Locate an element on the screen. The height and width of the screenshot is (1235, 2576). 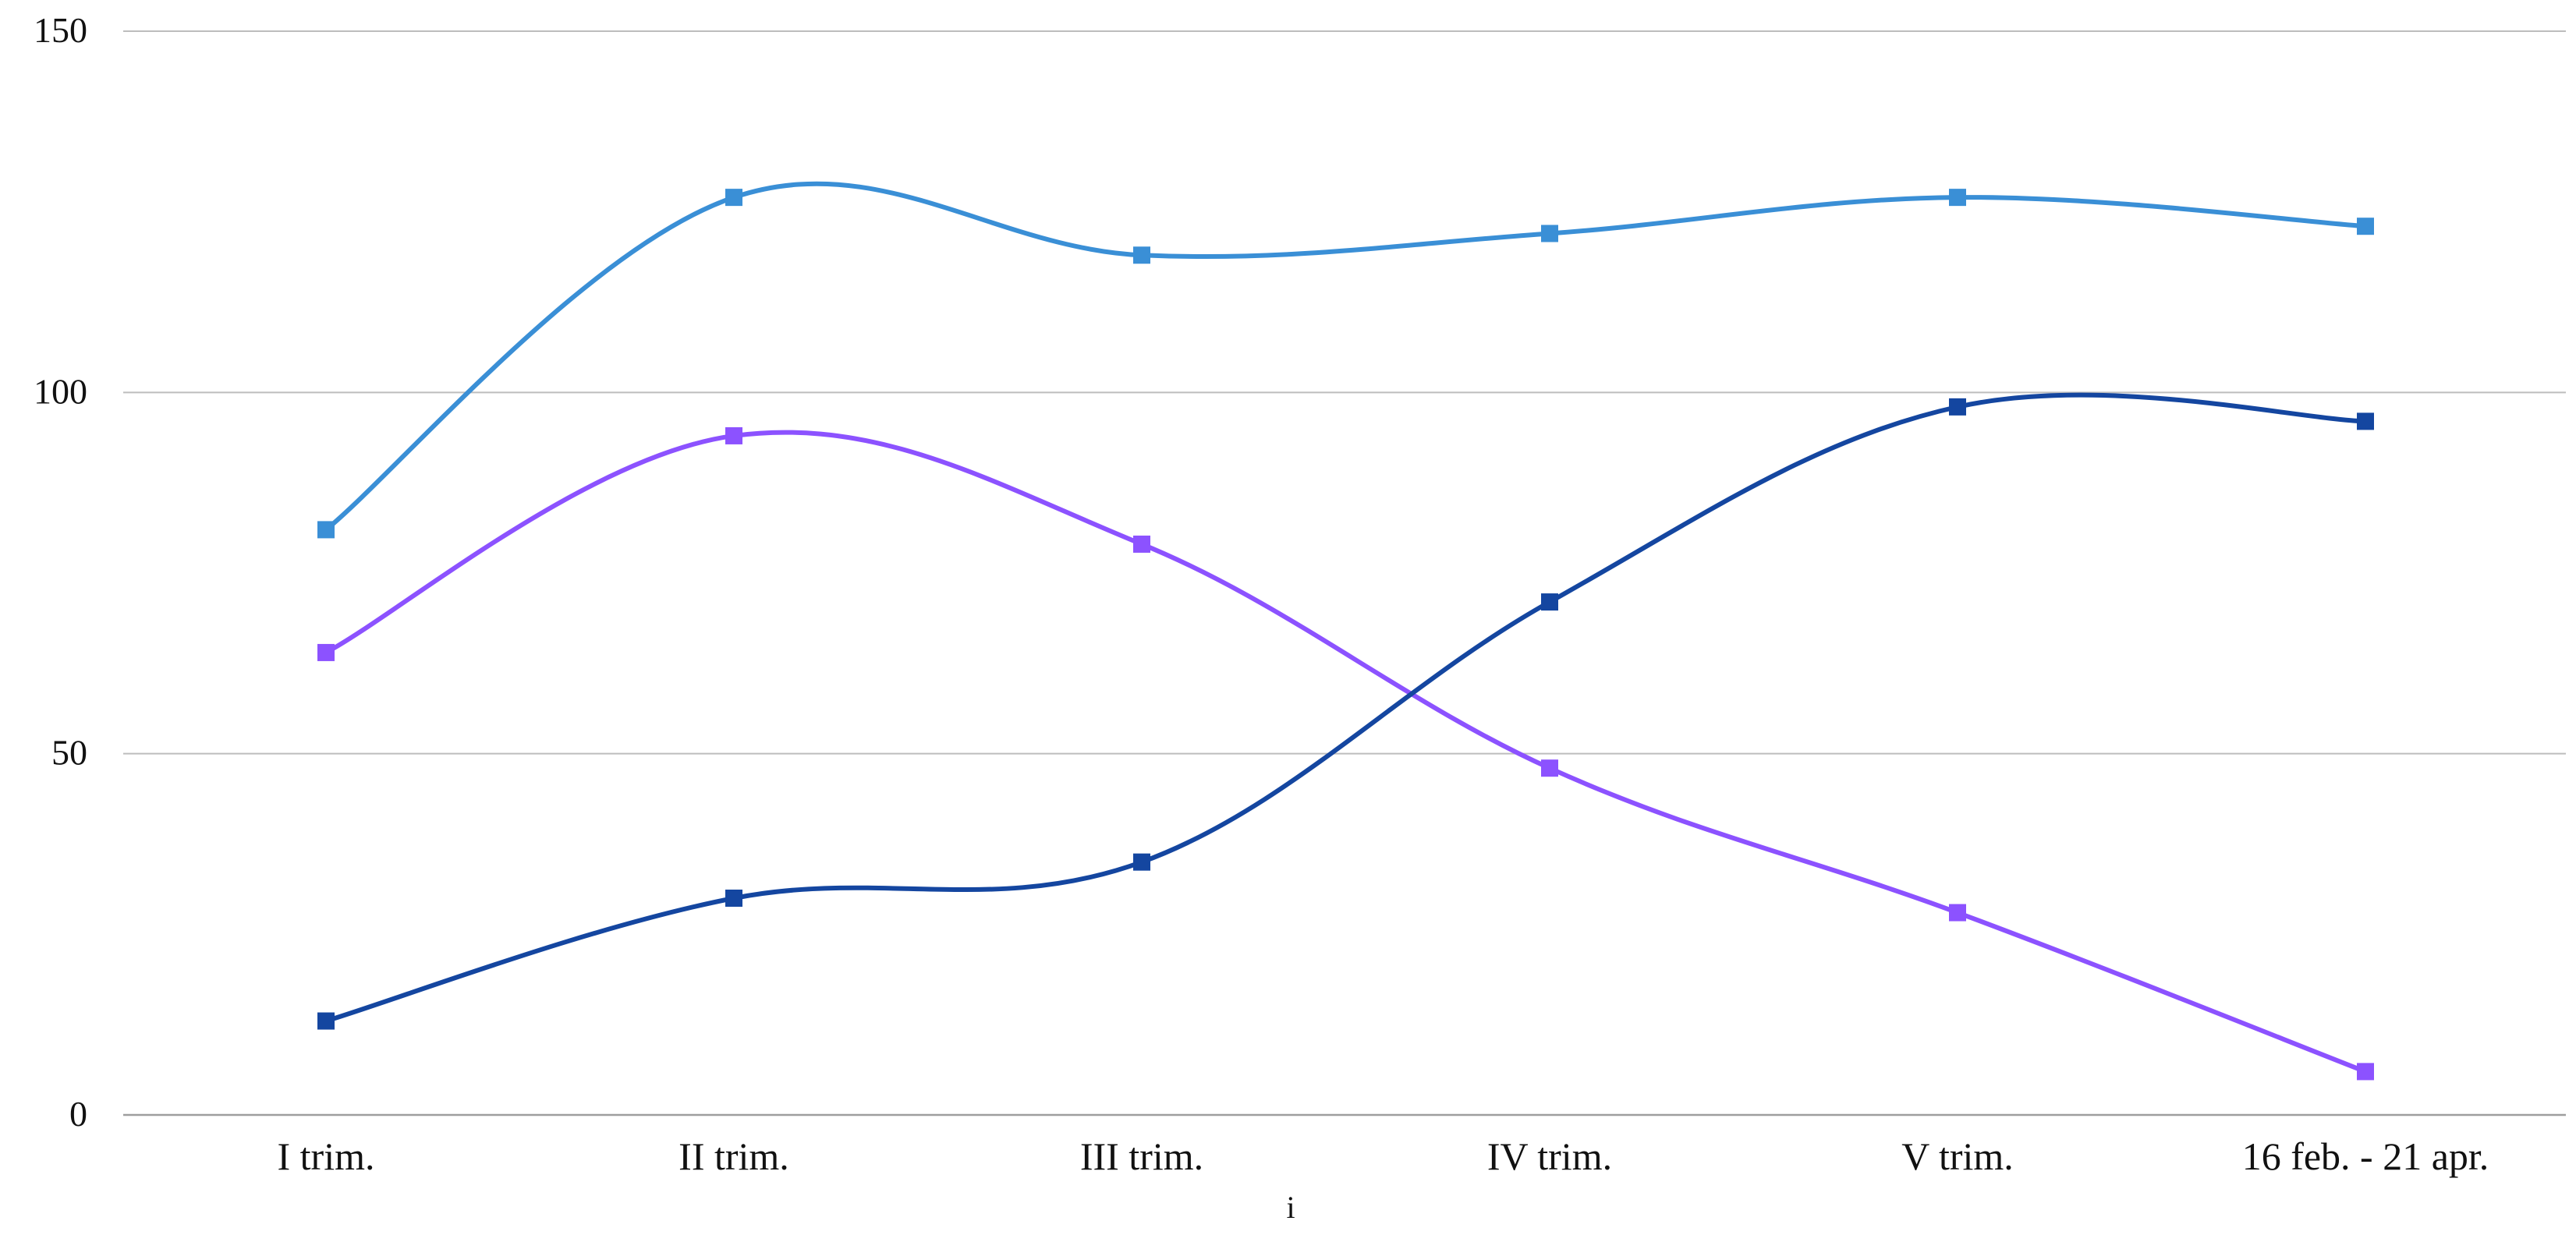
x-tick-label: IV trim. is located at coordinates (1549, 1156).